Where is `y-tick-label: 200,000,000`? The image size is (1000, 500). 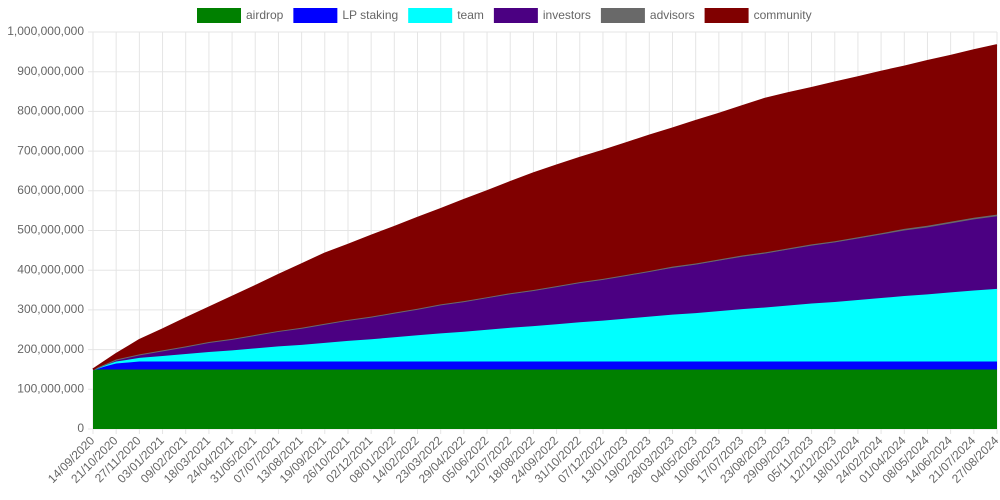 y-tick-label: 200,000,000 is located at coordinates (50, 349).